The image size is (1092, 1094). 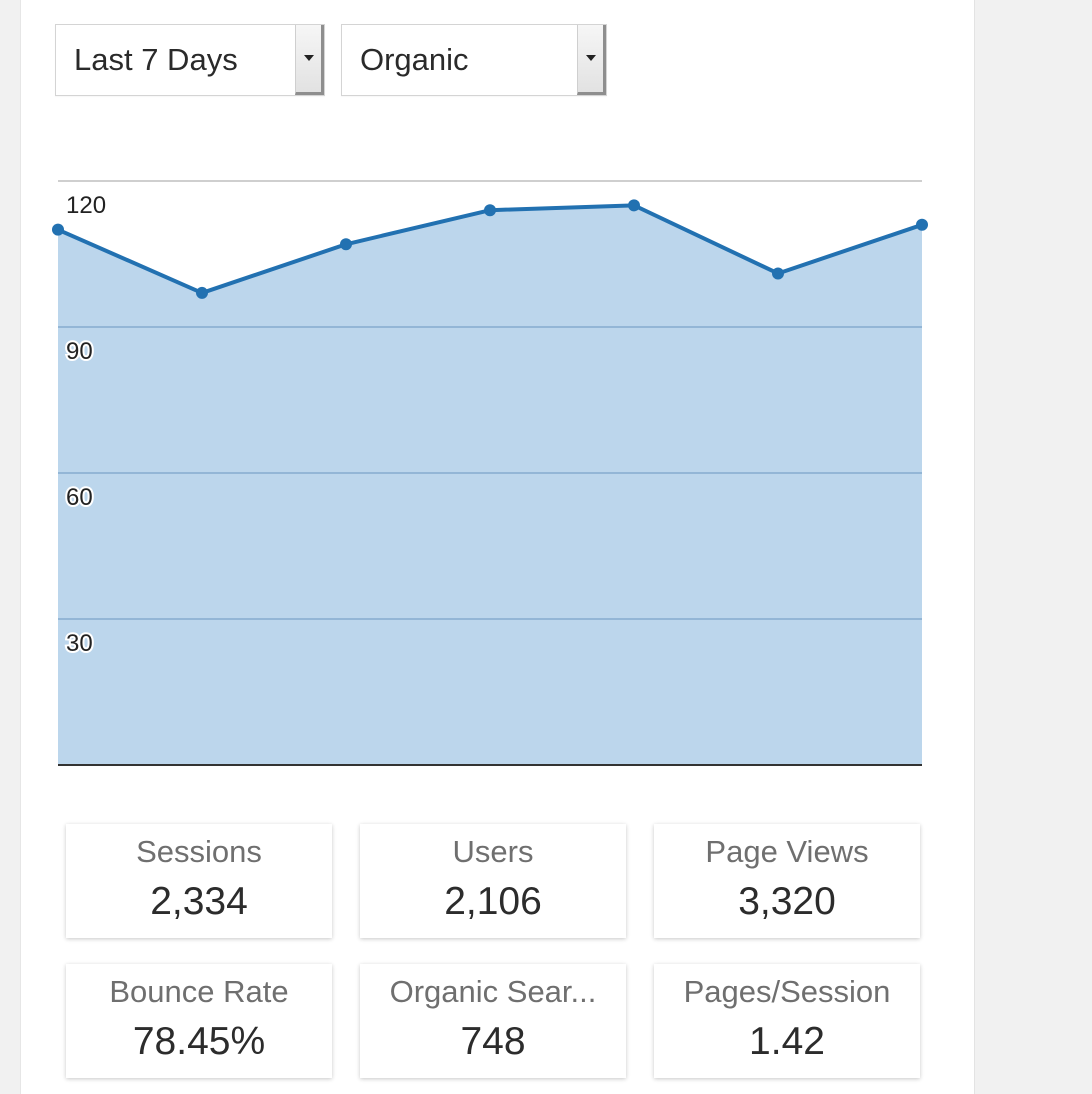 I want to click on metric-card-page-views: Page Views 3,320, so click(x=787, y=881).